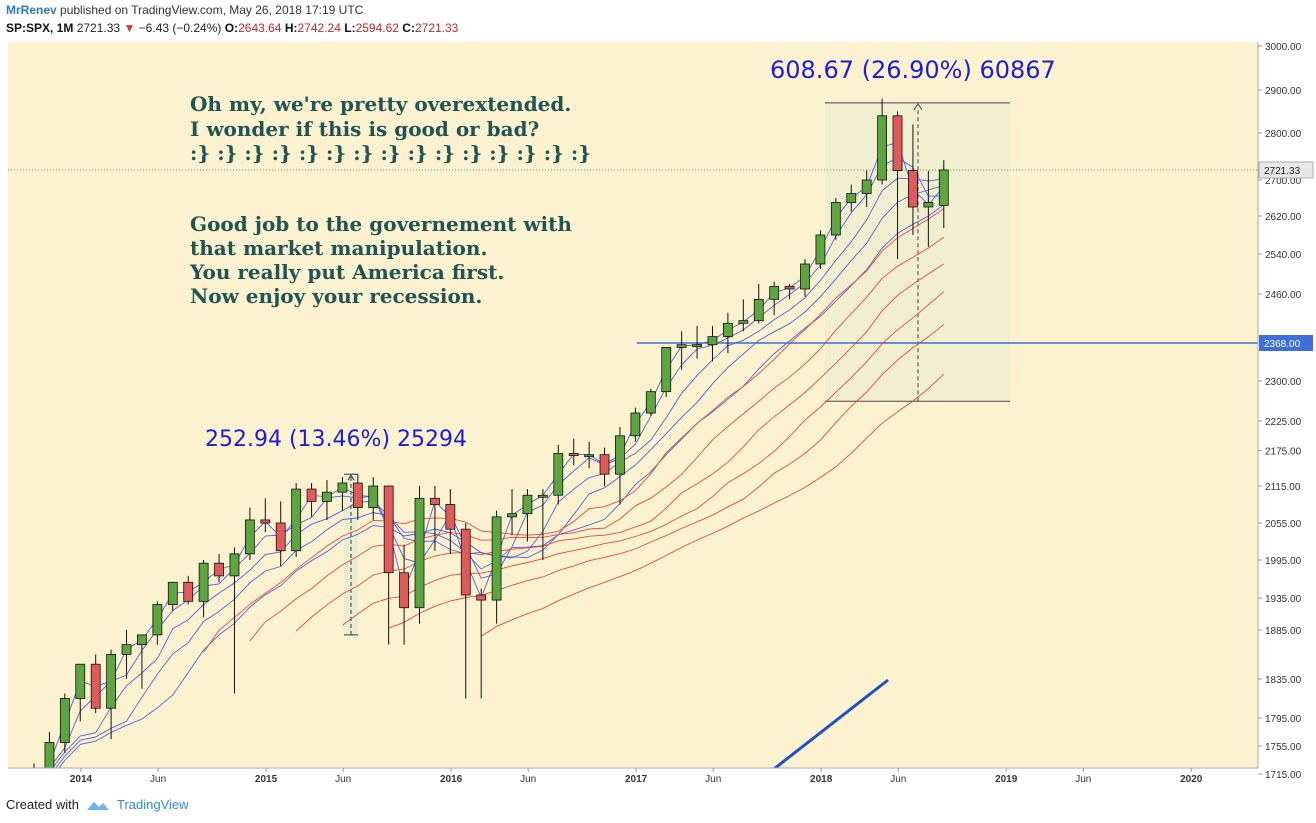 Image resolution: width=1316 pixels, height=823 pixels. What do you see at coordinates (31, 10) in the screenshot?
I see `author-link: MrRenev` at bounding box center [31, 10].